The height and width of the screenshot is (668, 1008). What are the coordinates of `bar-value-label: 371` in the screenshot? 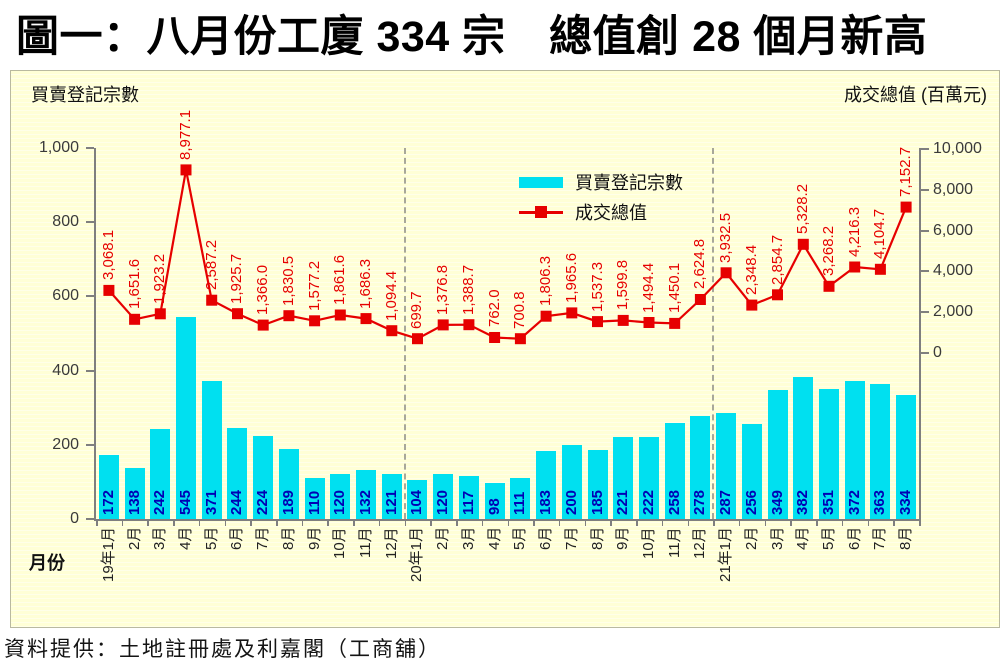 It's located at (211, 502).